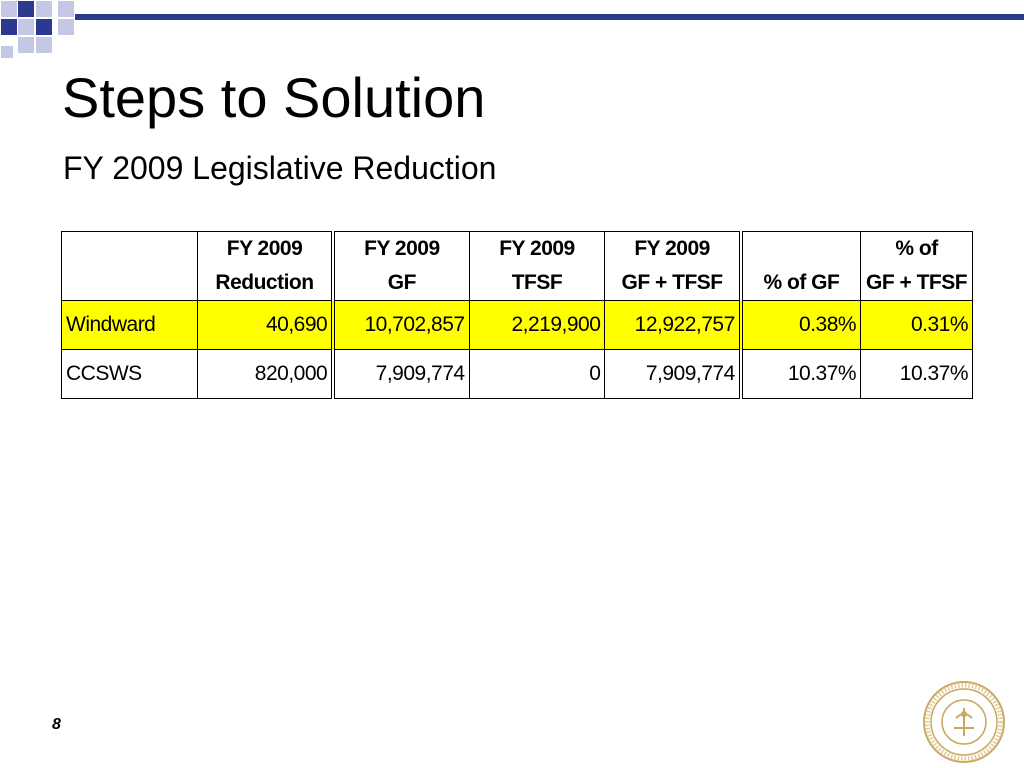  I want to click on cell-gf-tfsf: 7,909,774, so click(673, 374).